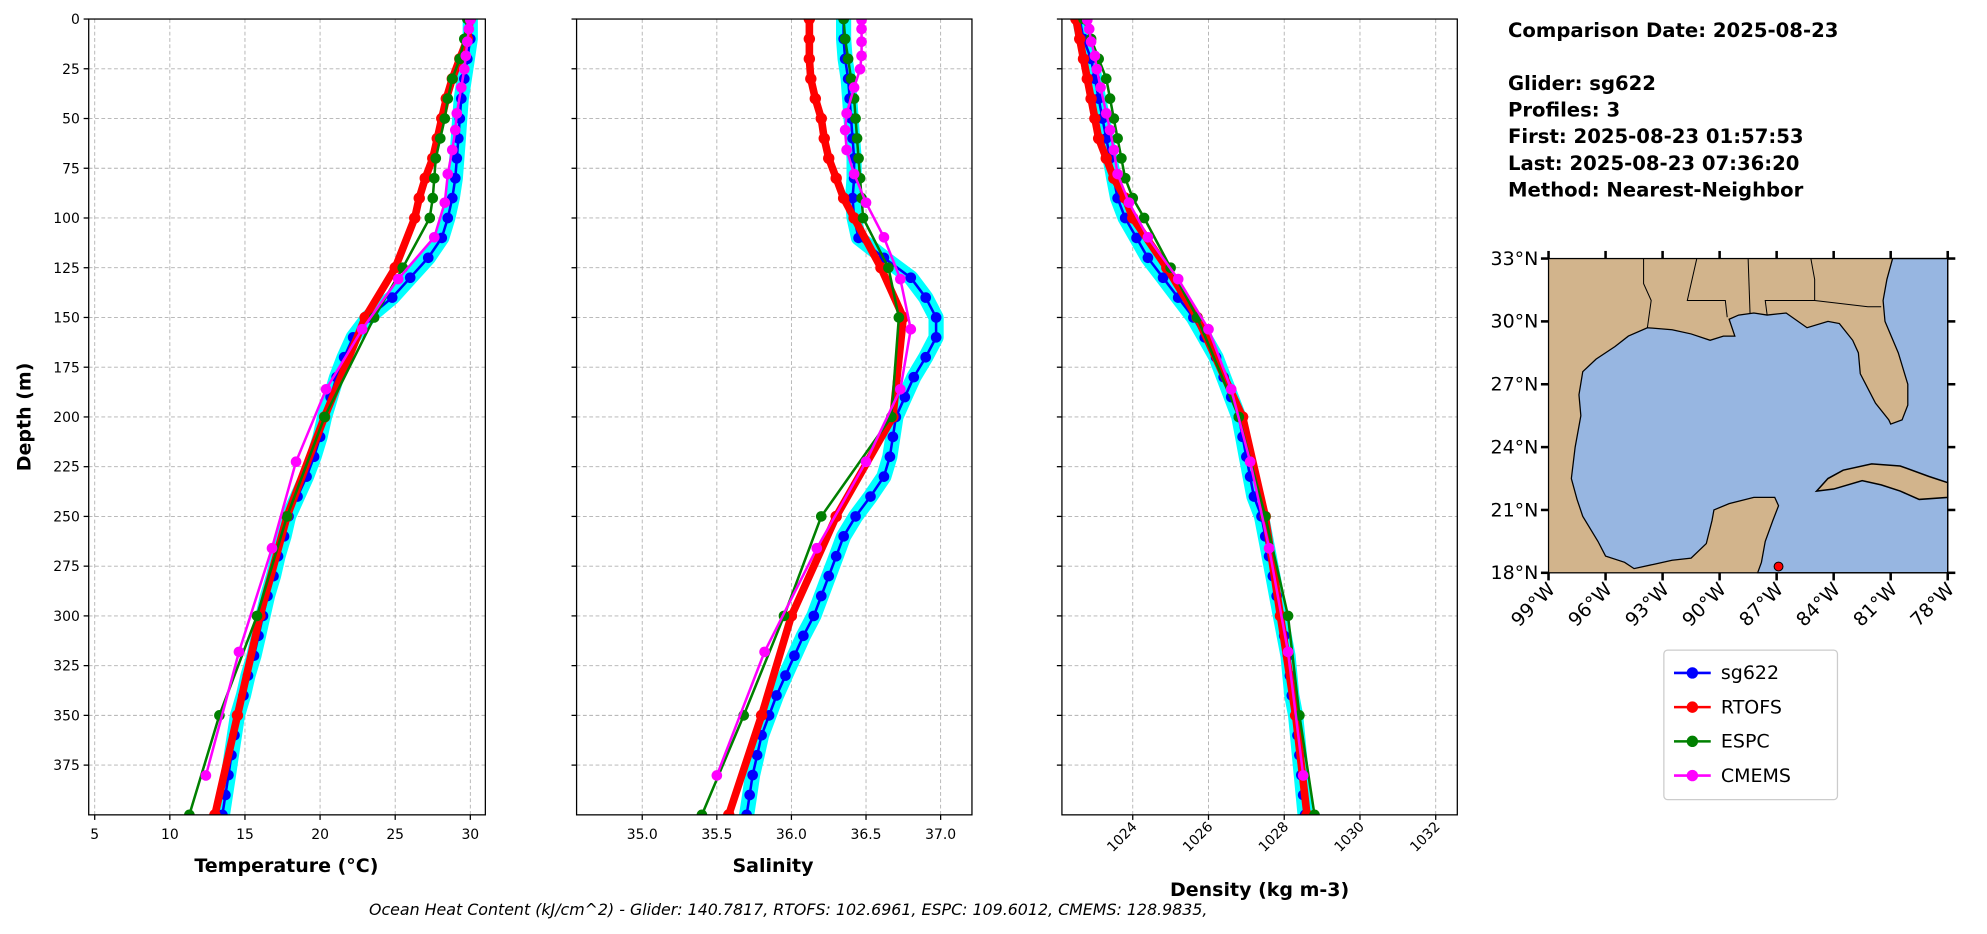 The width and height of the screenshot is (1987, 934). I want to click on comparison-date: Comparison Date: 2025-08-23, so click(1673, 30).